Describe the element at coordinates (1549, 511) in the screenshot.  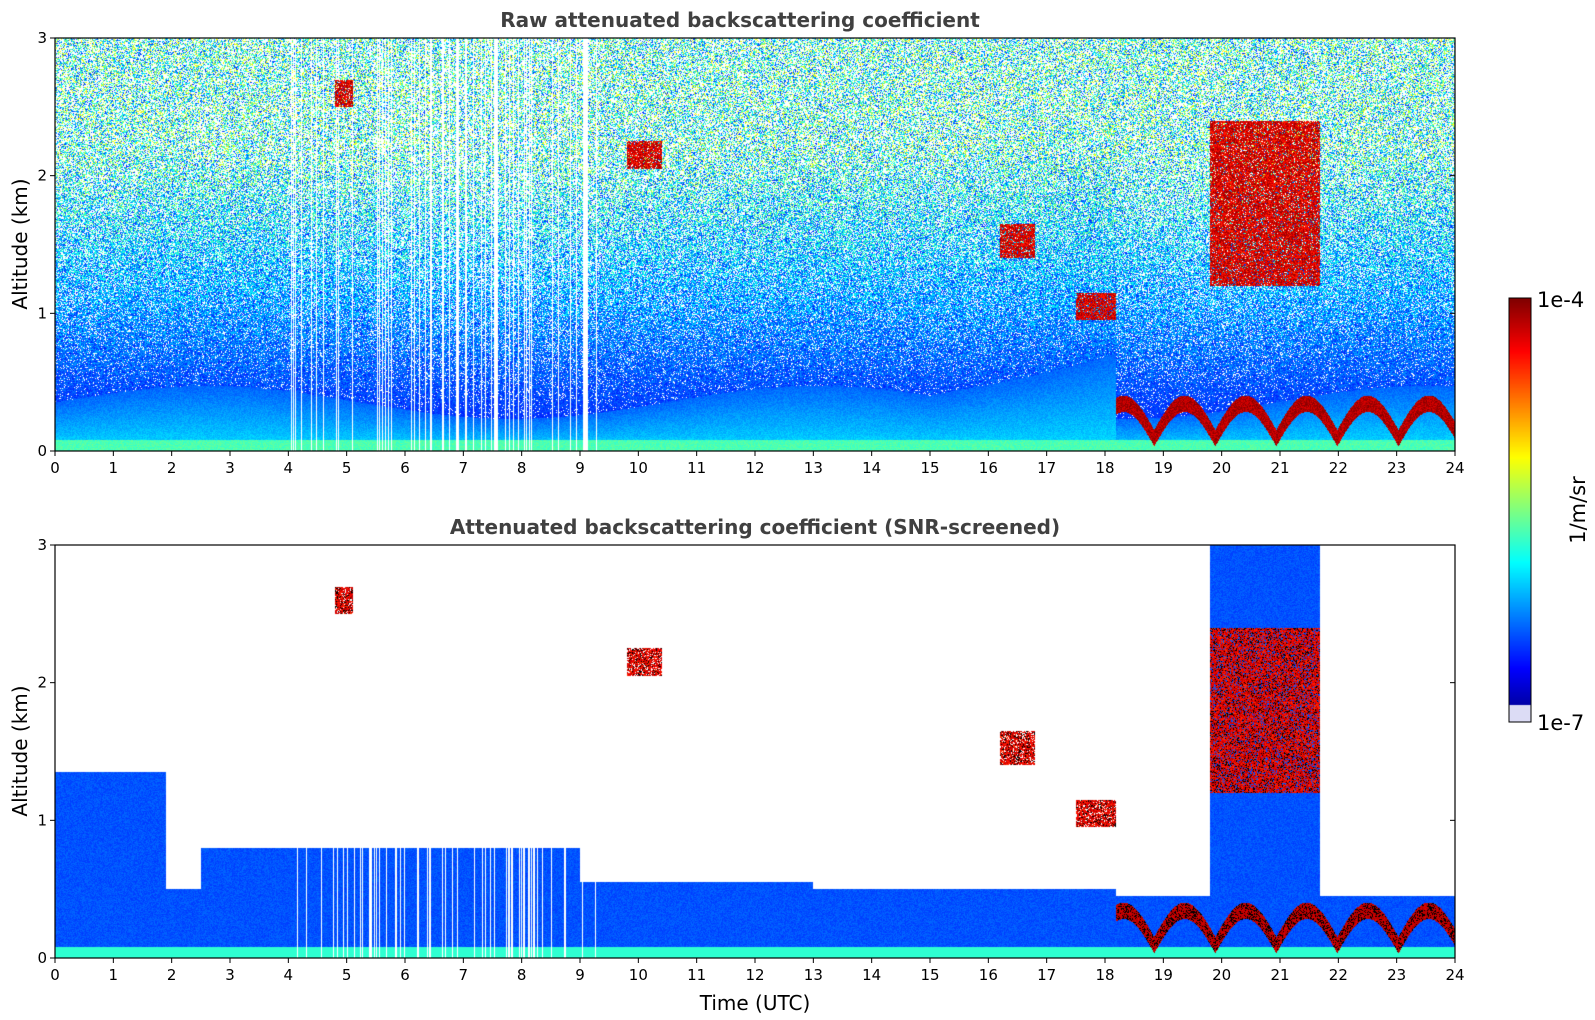
I see `colorbar: 1e-4 1e-7 1/m/sr` at that location.